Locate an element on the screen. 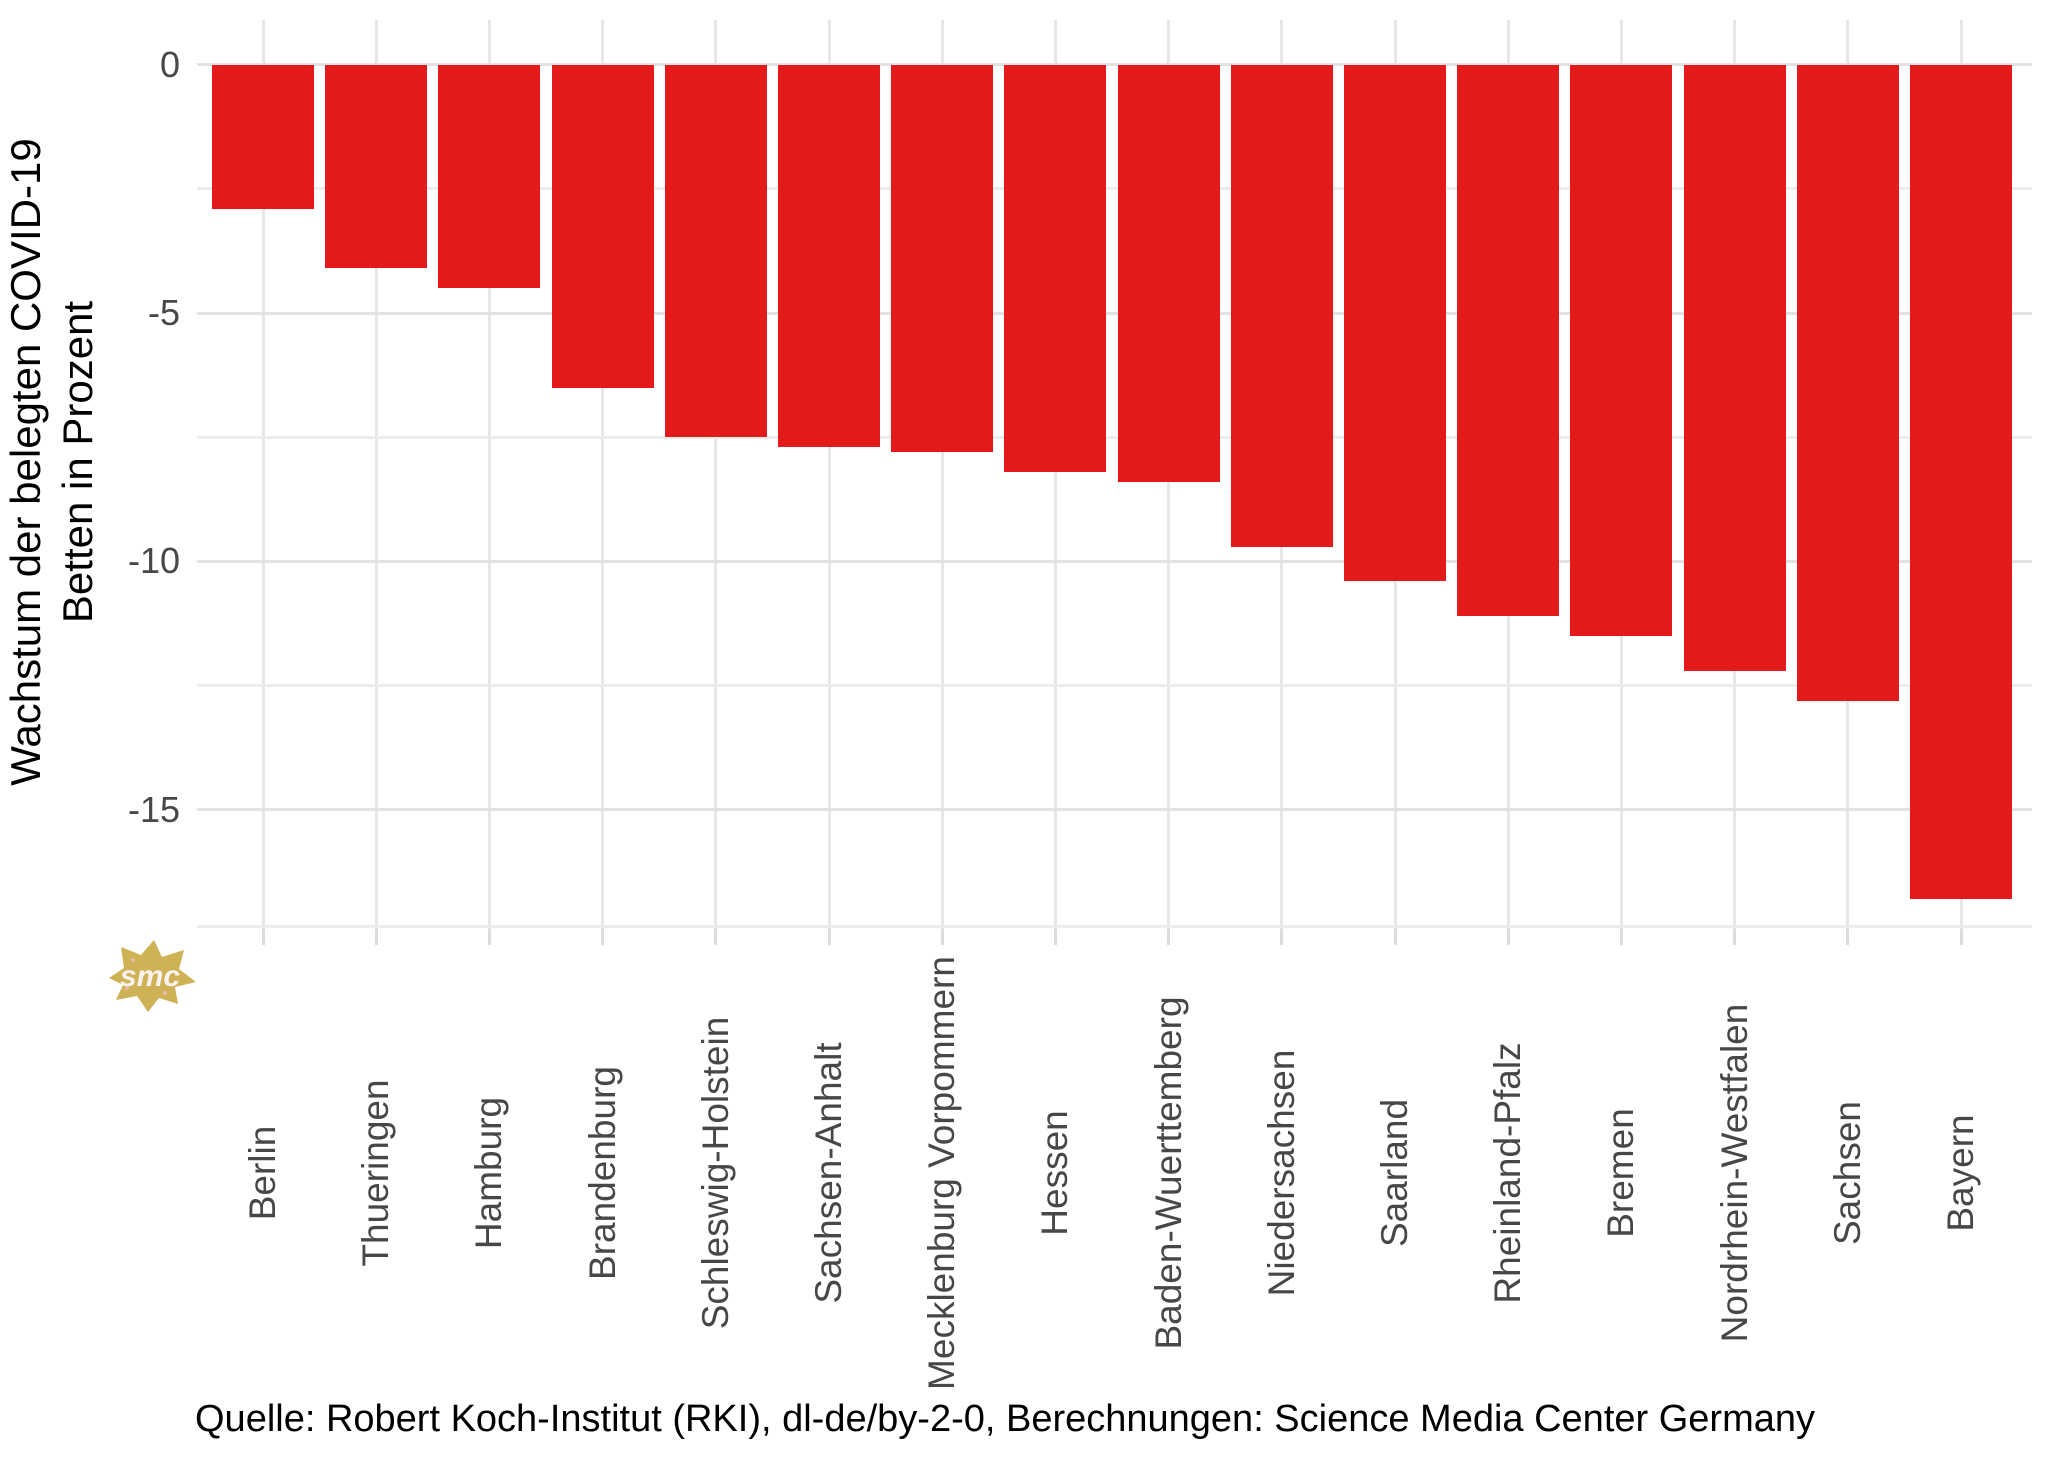 This screenshot has width=2048, height=1462. x-category-label: Nordrhein-Westfalen is located at coordinates (1734, 1173).